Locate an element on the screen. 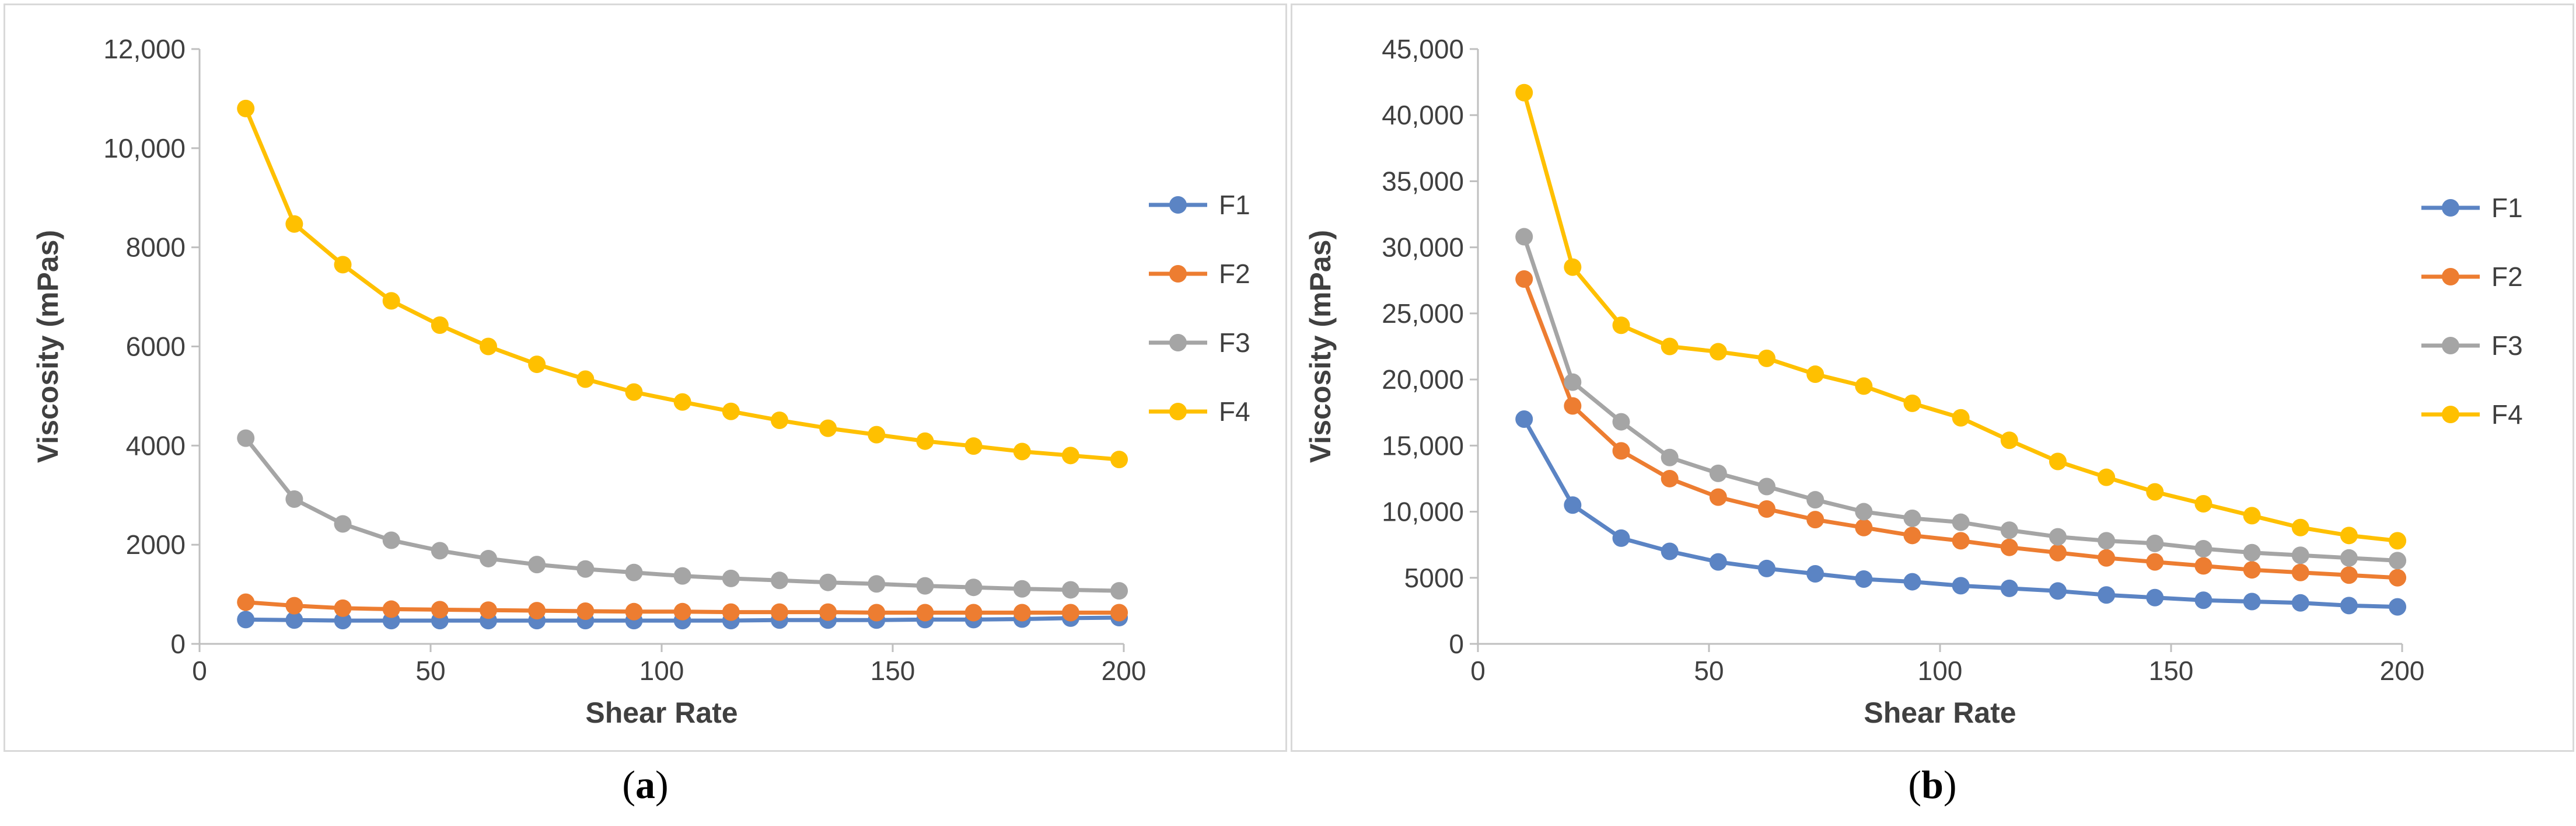 Image resolution: width=2576 pixels, height=826 pixels. y-tick-label: 6000 is located at coordinates (156, 347).